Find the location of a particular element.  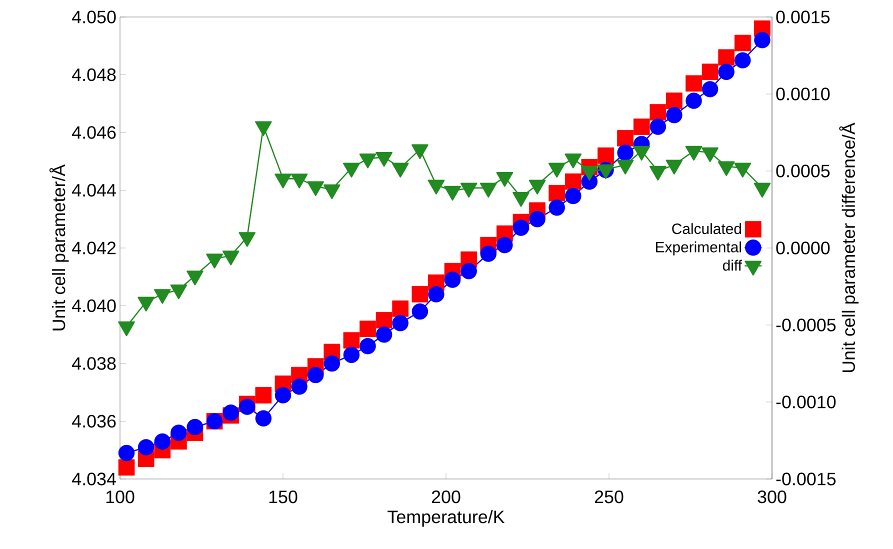

y2-tick-label: 0.0015 is located at coordinates (803, 17).